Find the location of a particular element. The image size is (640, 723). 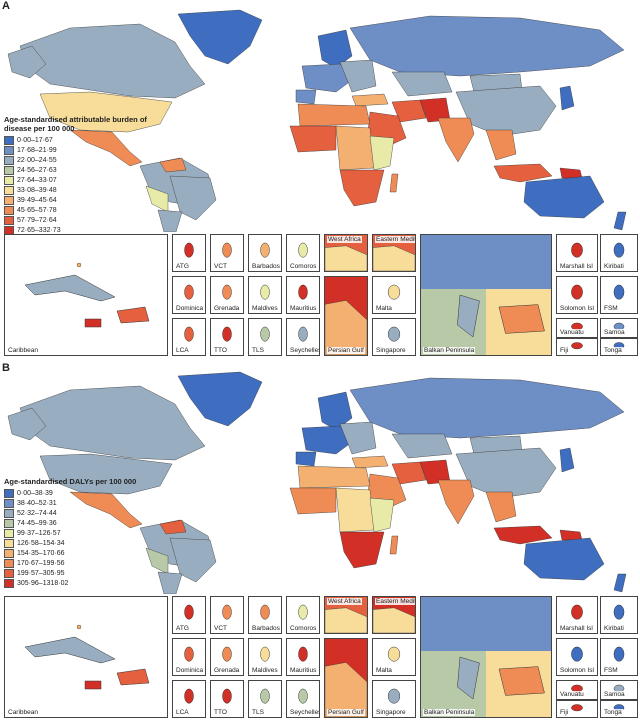

legend-item: 22·00–24·55 is located at coordinates (89, 160).